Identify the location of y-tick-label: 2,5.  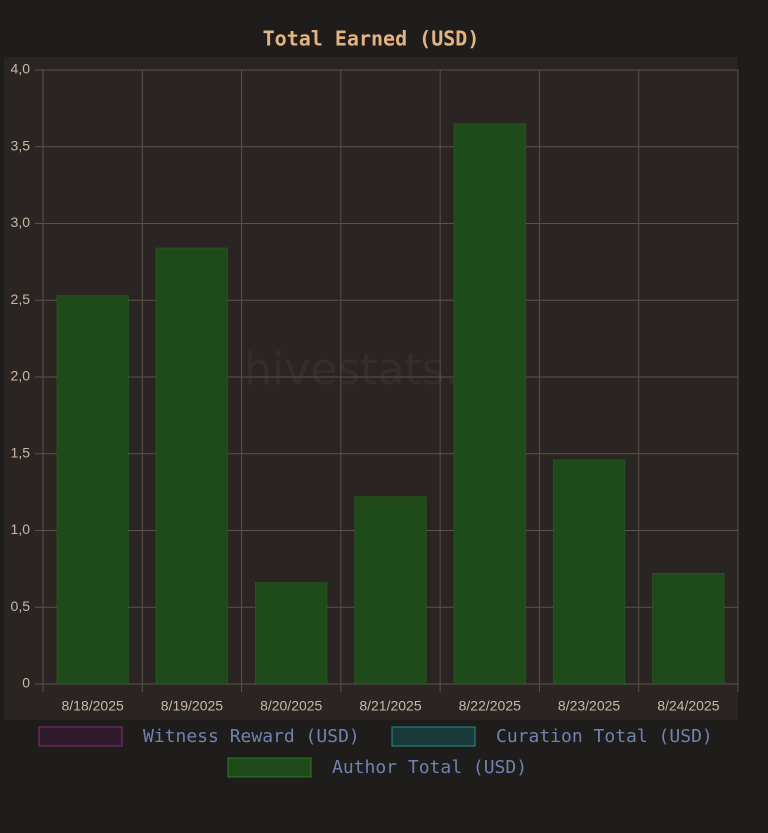
(21, 299).